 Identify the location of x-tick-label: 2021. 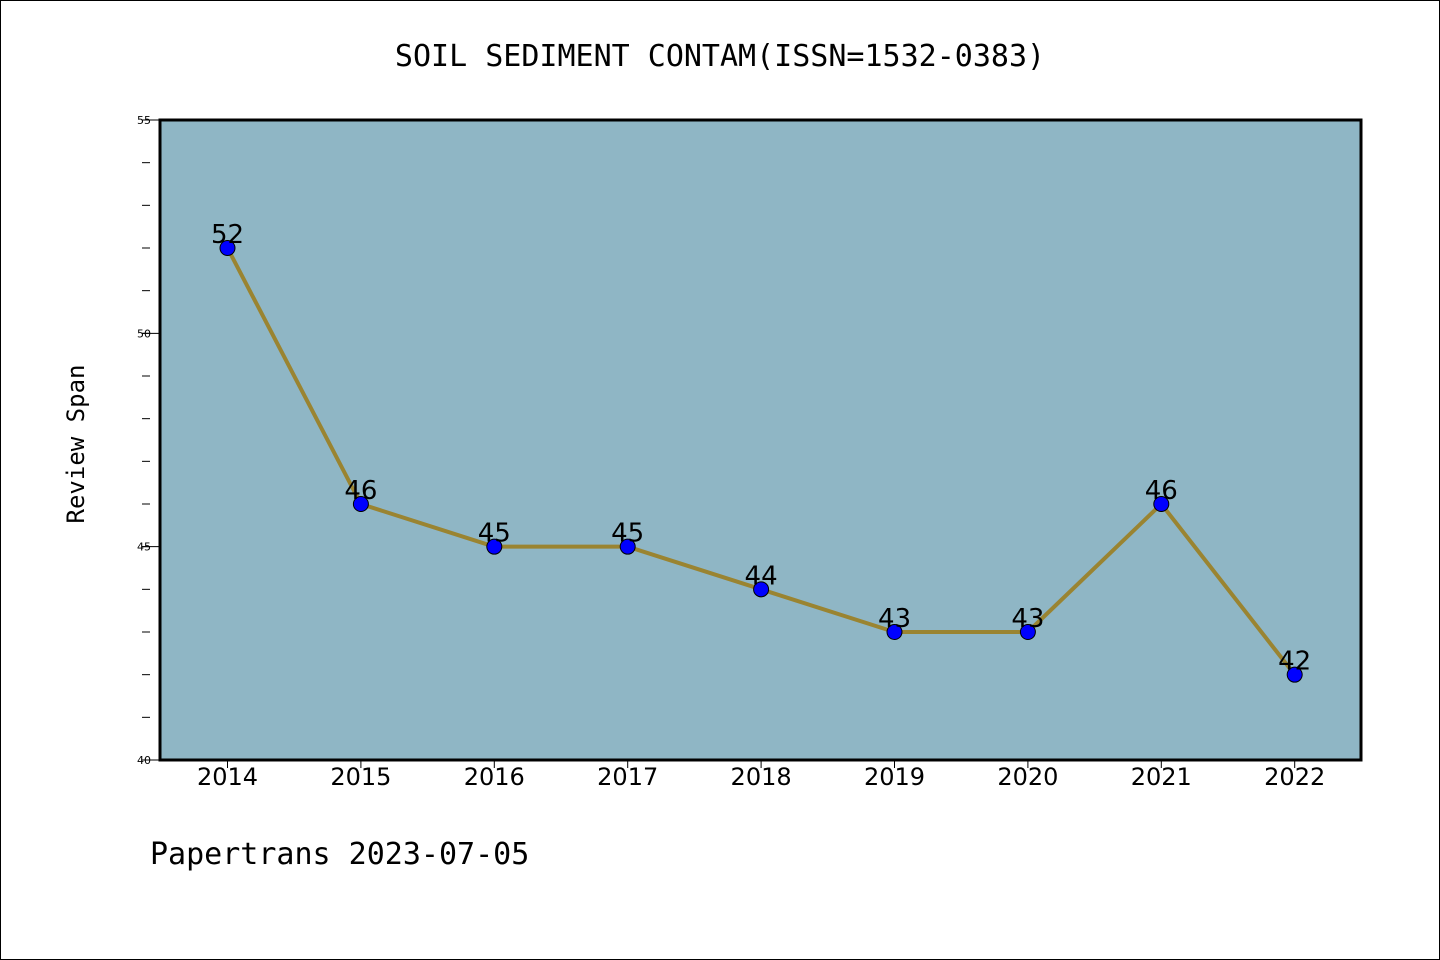
(1161, 777).